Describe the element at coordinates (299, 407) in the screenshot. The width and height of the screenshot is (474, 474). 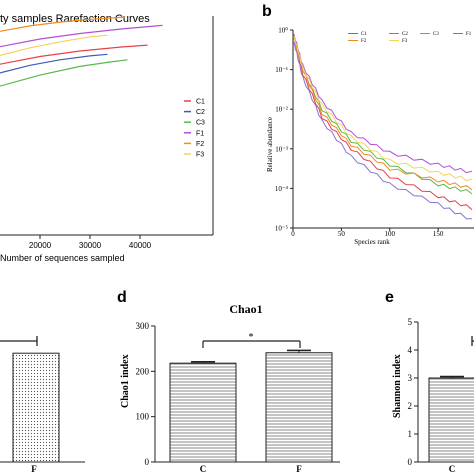
I see `panel-d-bar-f` at that location.